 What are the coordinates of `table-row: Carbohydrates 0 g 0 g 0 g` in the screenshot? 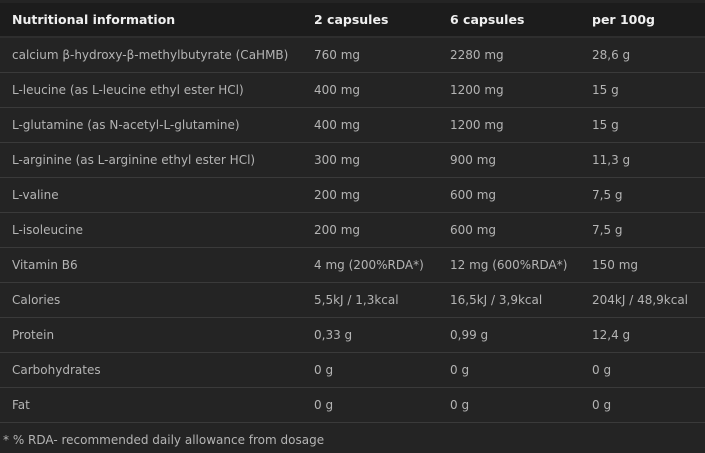 It's located at (352, 370).